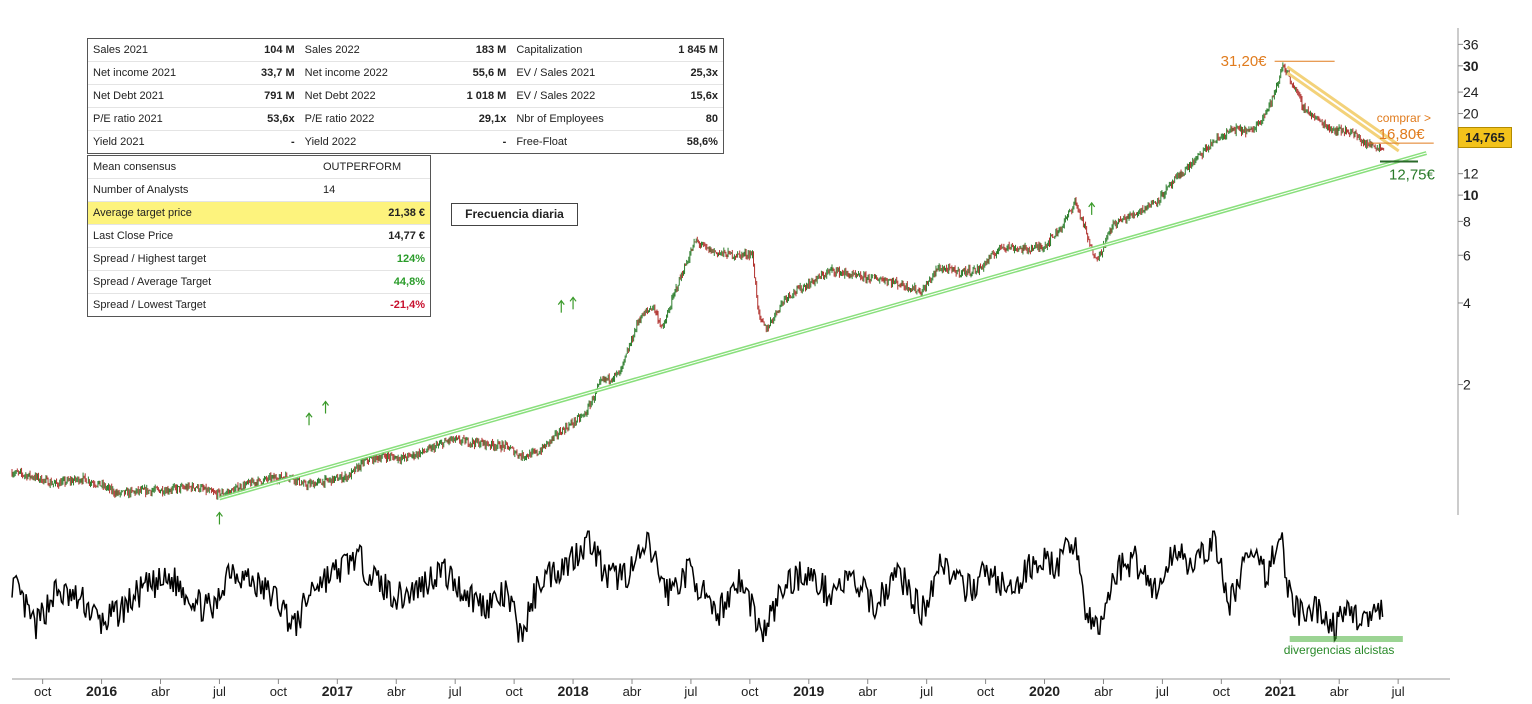  I want to click on fundamentals-value: 29,1x, so click(492, 119).